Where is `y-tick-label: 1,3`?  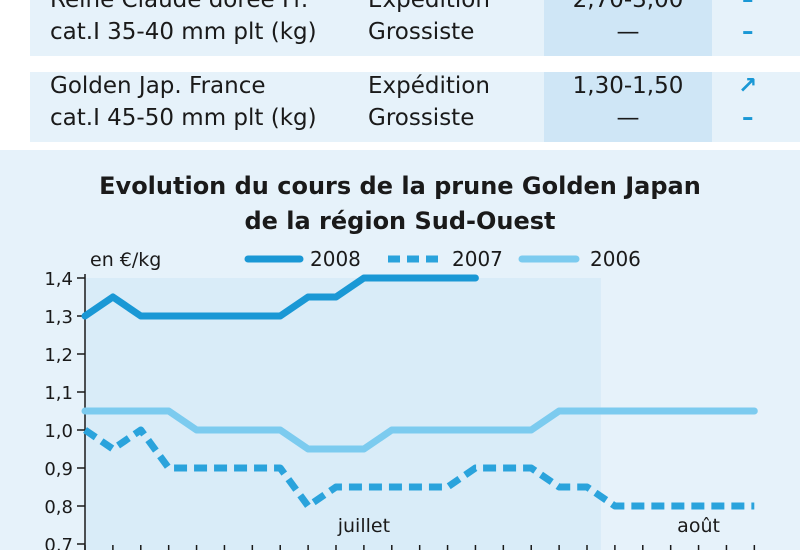 y-tick-label: 1,3 is located at coordinates (58, 317).